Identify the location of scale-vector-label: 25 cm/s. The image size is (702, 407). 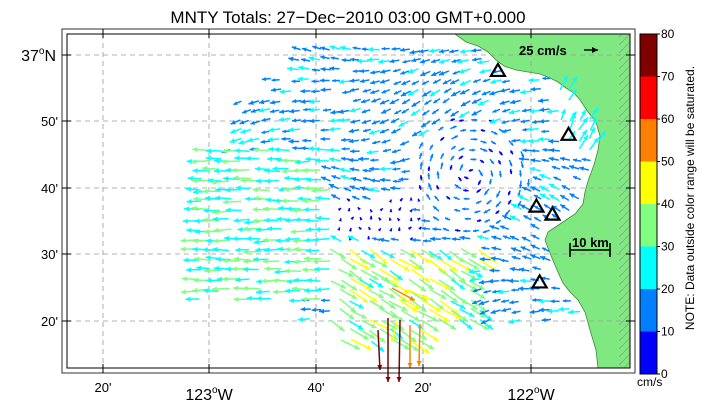
(543, 50).